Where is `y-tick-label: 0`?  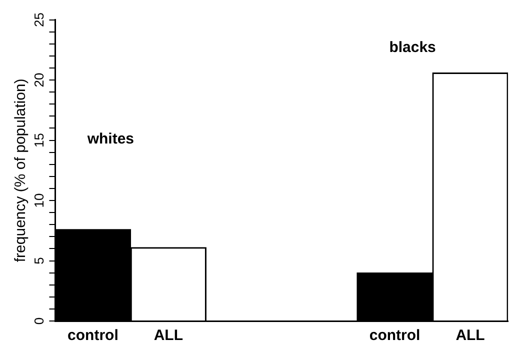 y-tick-label: 0 is located at coordinates (38, 321).